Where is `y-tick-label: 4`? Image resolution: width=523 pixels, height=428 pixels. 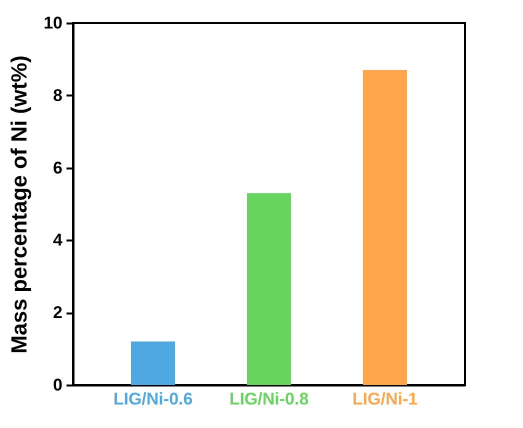
y-tick-label: 4 is located at coordinates (58, 240).